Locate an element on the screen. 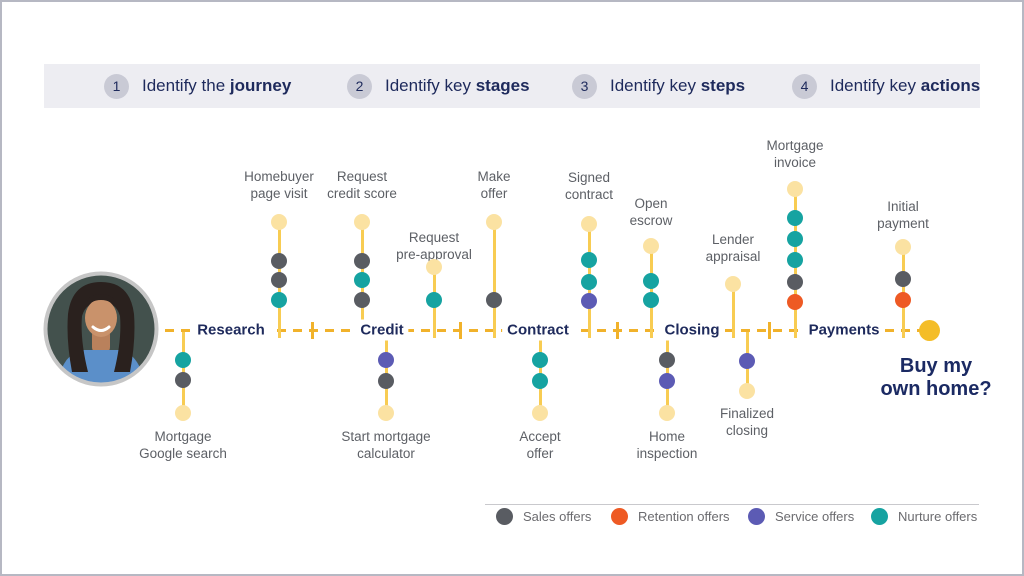 The height and width of the screenshot is (576, 1024). step-label: Identify key actions is located at coordinates (905, 85).